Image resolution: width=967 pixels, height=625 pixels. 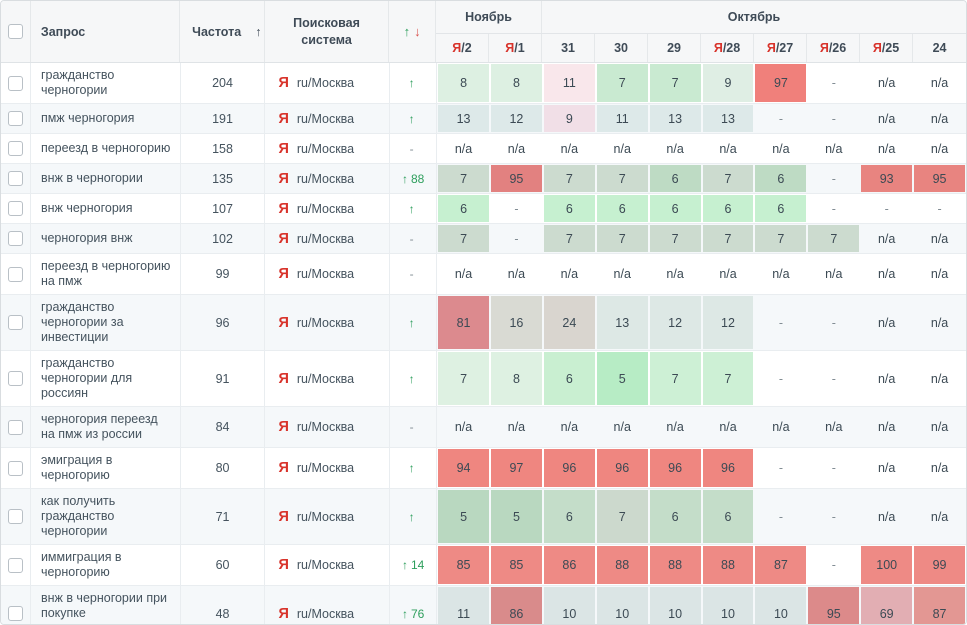 I want to click on position-cell: 8, so click(x=463, y=83).